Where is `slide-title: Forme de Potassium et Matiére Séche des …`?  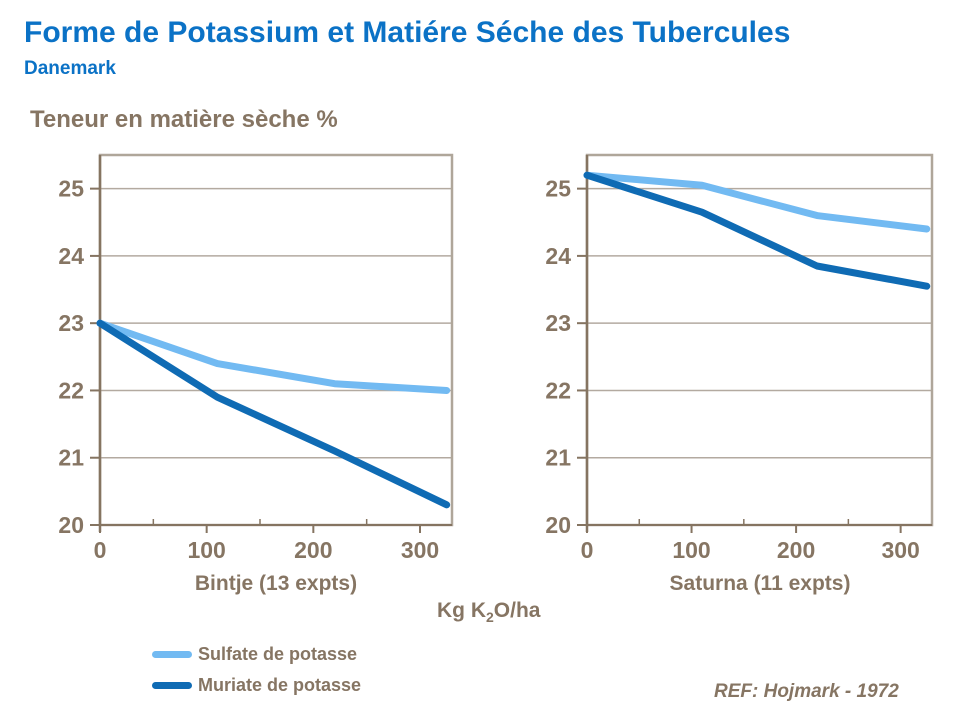
slide-title: Forme de Potassium et Matiére Séche des … is located at coordinates (407, 32).